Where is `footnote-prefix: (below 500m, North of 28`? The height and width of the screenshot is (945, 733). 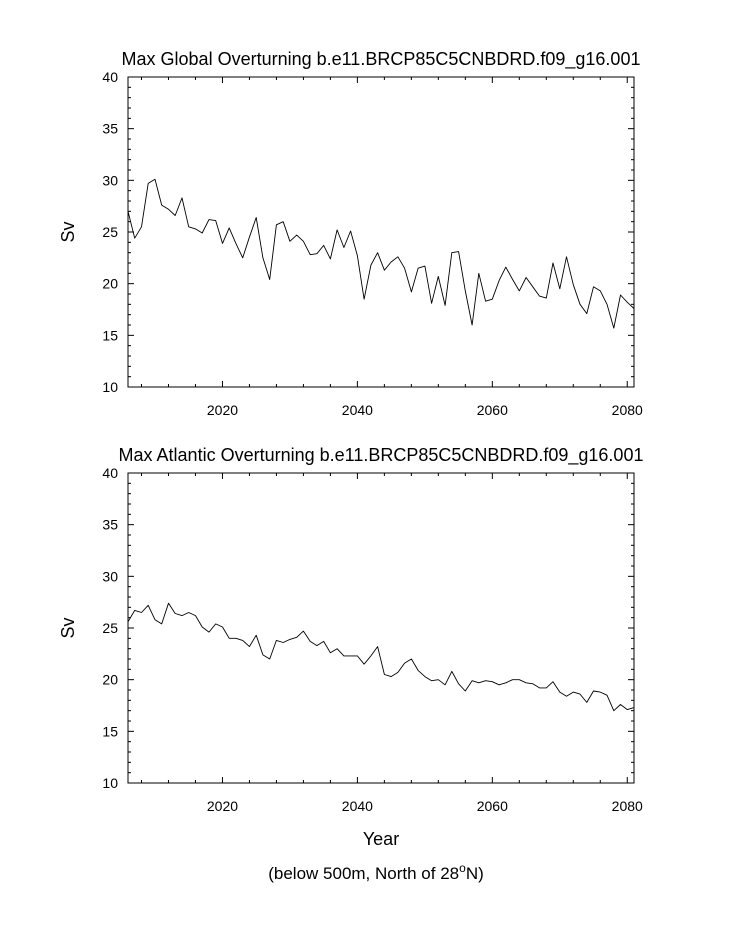 footnote-prefix: (below 500m, North of 28 is located at coordinates (363, 873).